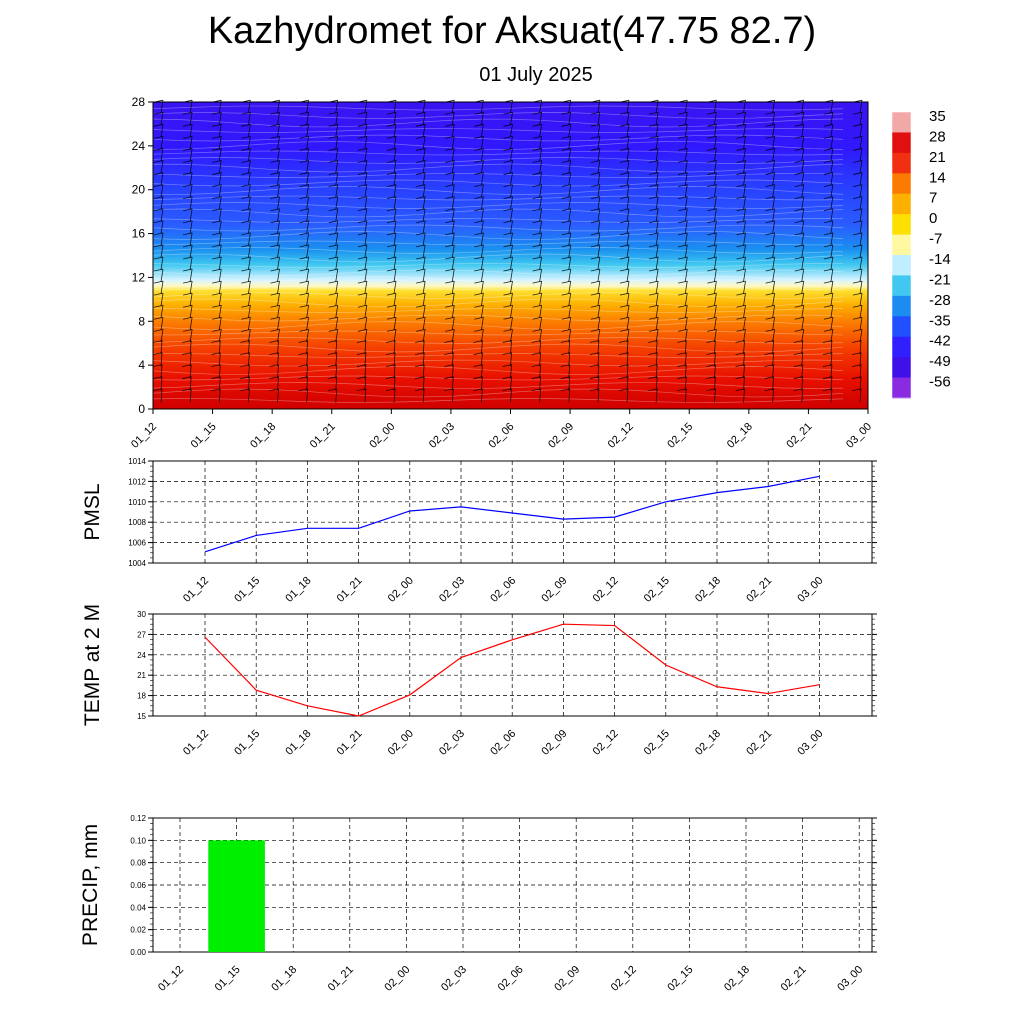 The height and width of the screenshot is (1024, 1024). I want to click on precip-y-tick-label: 0.06, so click(138, 885).